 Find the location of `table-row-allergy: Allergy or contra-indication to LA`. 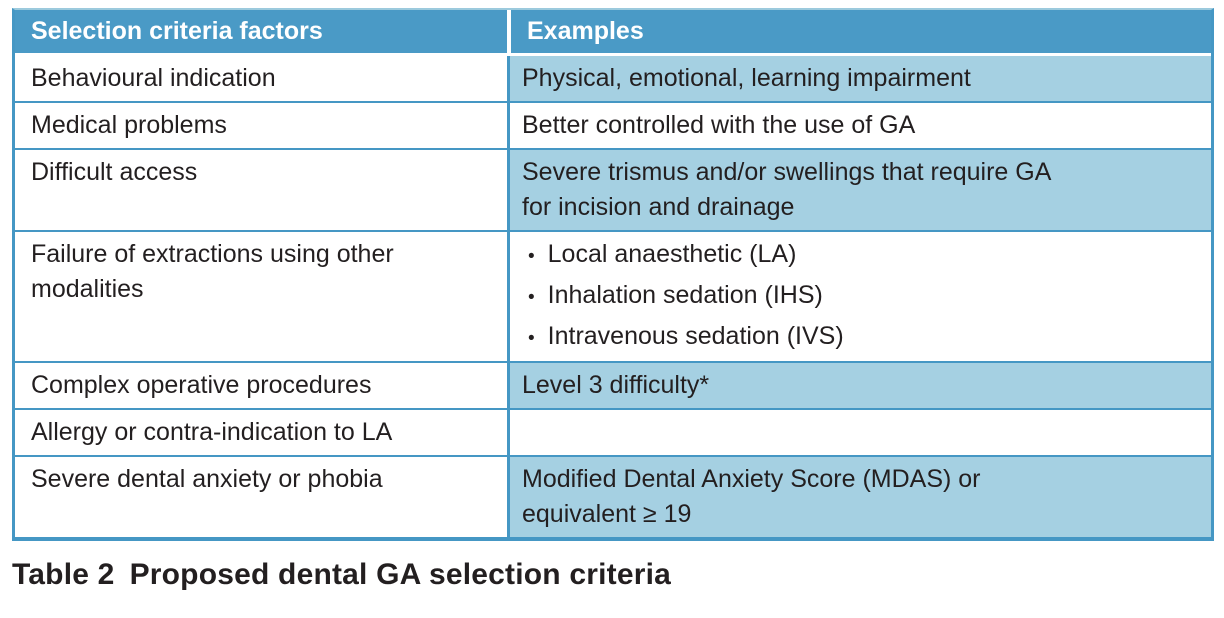

table-row-allergy: Allergy or contra-indication to LA is located at coordinates (613, 431).